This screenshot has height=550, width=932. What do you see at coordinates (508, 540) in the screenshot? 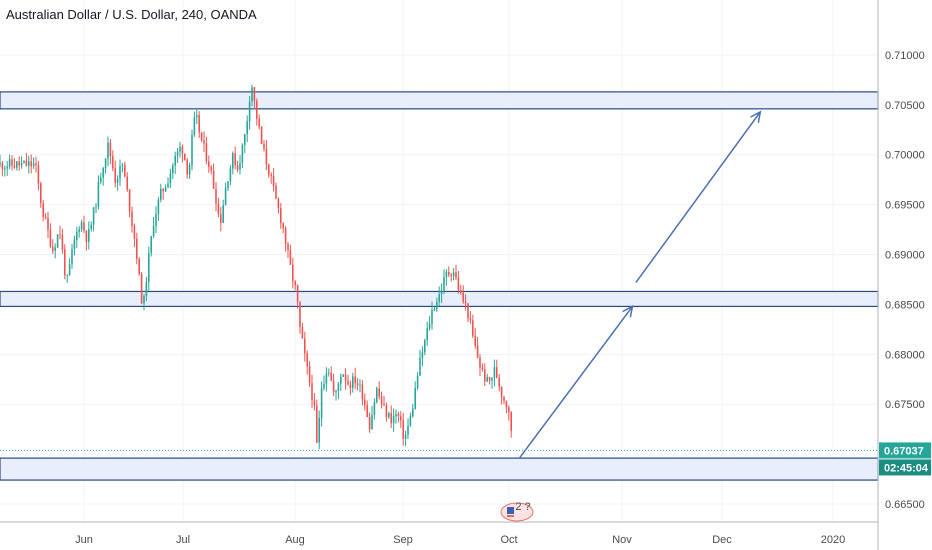
I see `x-tick-label: Oct` at bounding box center [508, 540].